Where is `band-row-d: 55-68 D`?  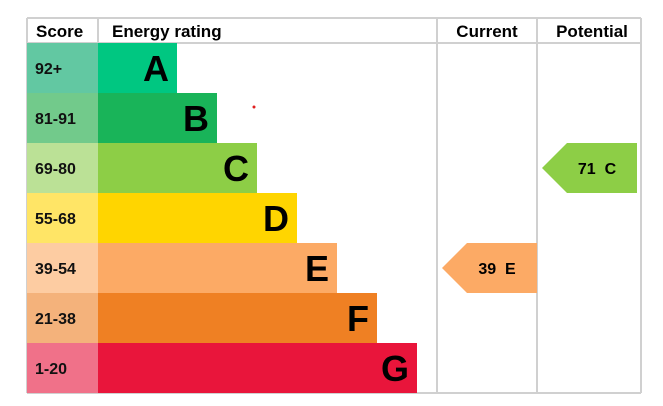
band-row-d: 55-68 D is located at coordinates (162, 218).